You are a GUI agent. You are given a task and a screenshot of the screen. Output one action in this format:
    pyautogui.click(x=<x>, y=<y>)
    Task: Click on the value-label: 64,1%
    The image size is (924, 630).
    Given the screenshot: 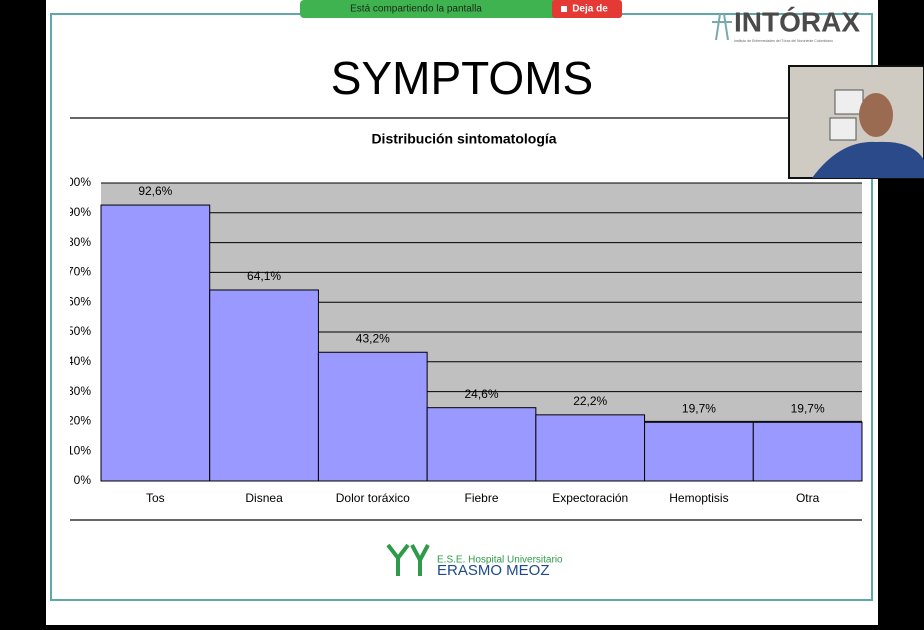 What is the action you would take?
    pyautogui.click(x=264, y=276)
    